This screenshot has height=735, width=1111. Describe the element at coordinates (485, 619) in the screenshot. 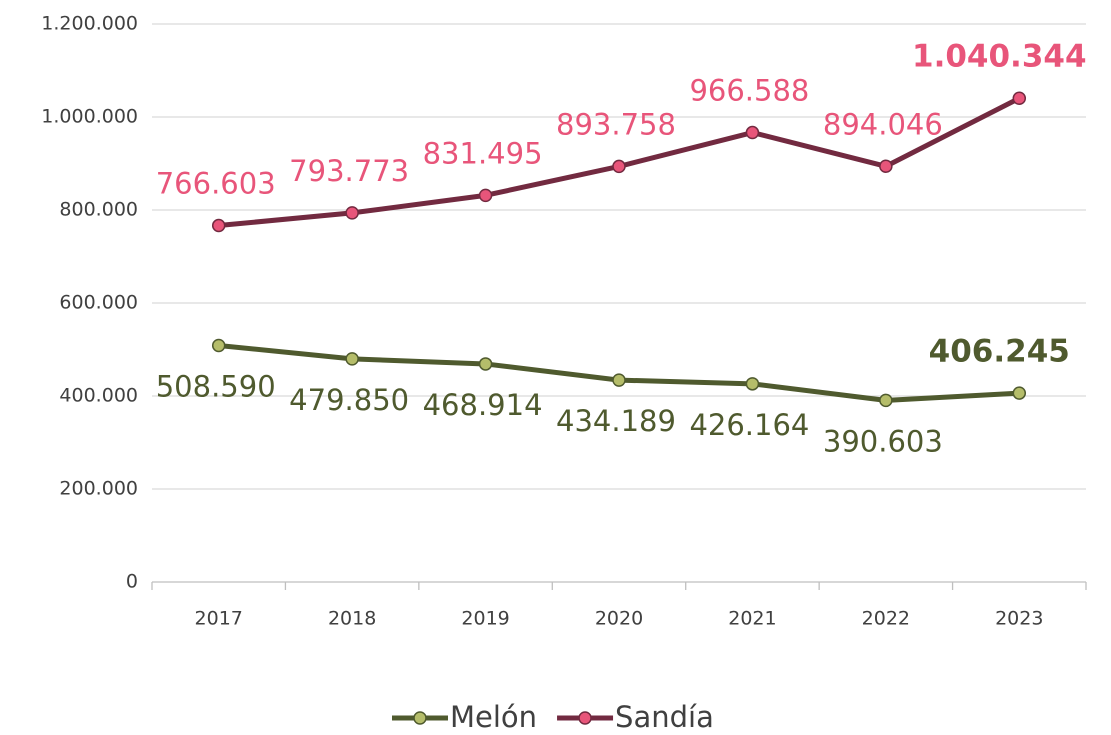

I see `x-tick-label: 2019` at that location.